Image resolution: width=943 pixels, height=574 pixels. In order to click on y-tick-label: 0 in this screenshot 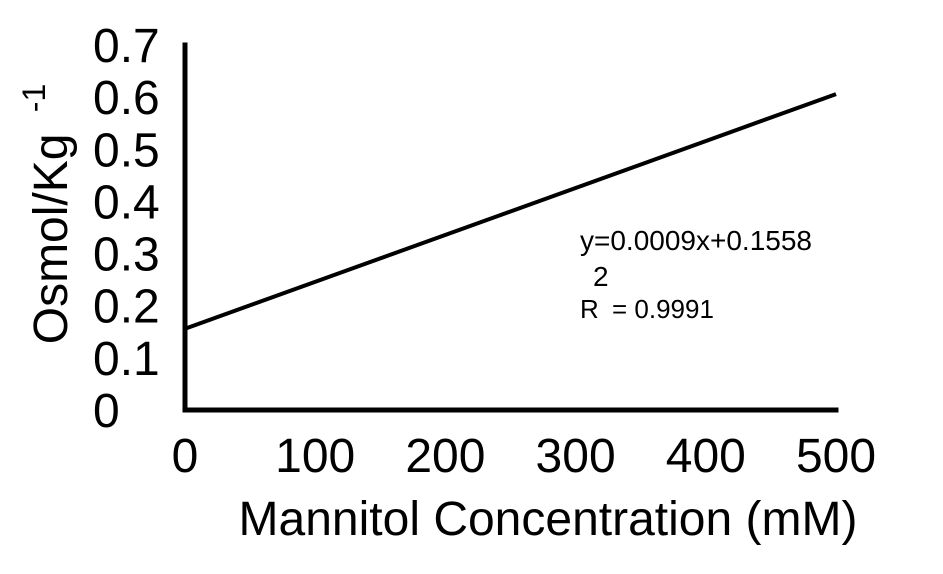, I will do `click(106, 411)`.